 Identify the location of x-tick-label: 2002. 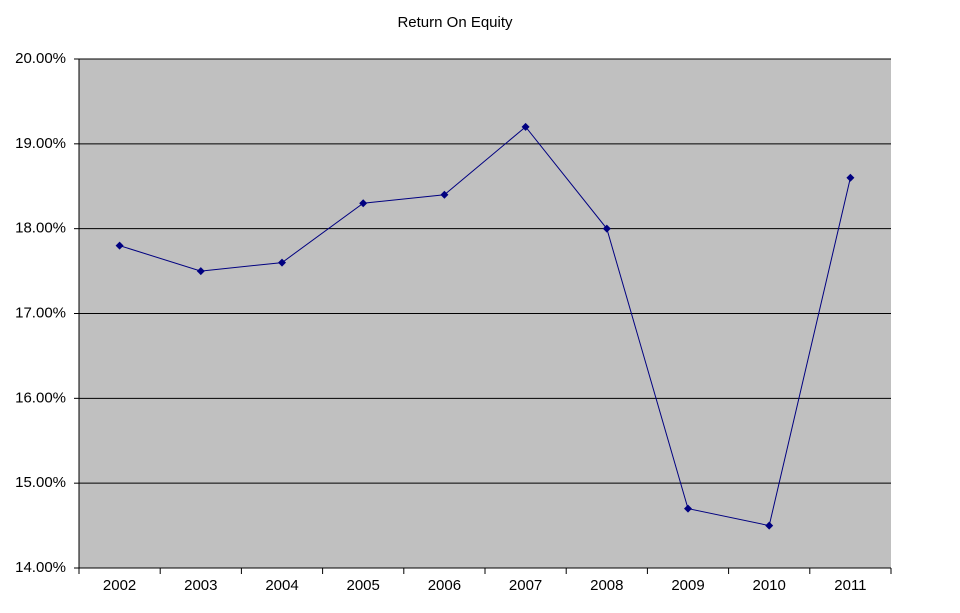
(119, 585).